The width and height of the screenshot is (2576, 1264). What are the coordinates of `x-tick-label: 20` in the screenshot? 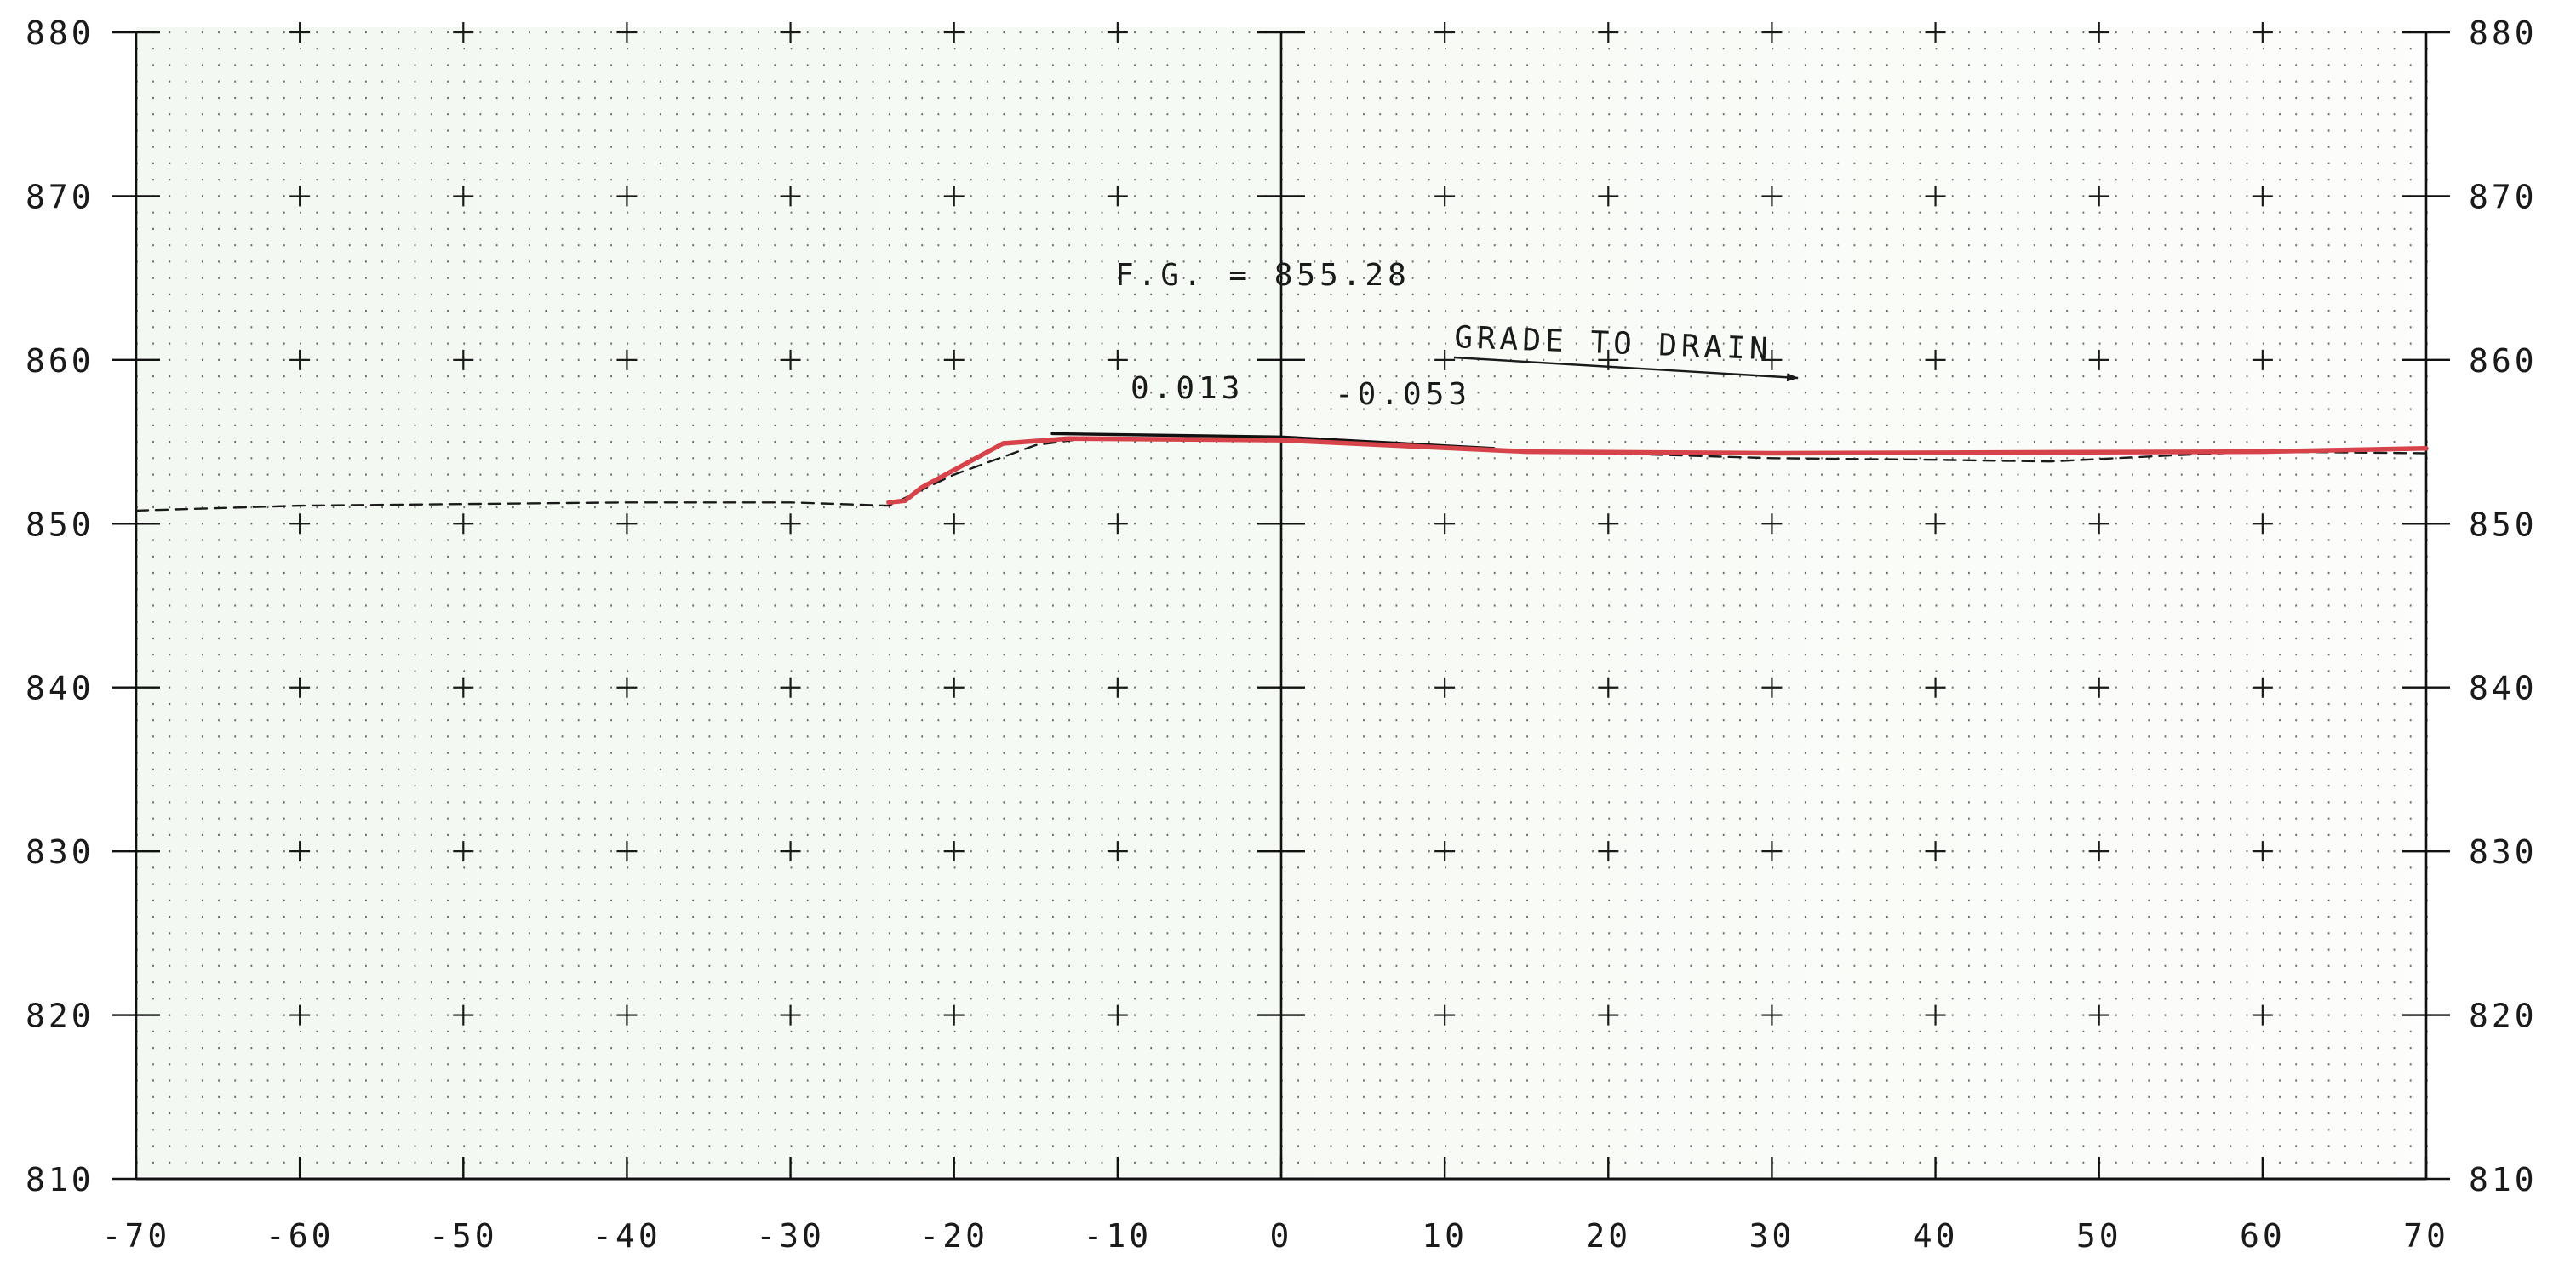 It's located at (1608, 1236).